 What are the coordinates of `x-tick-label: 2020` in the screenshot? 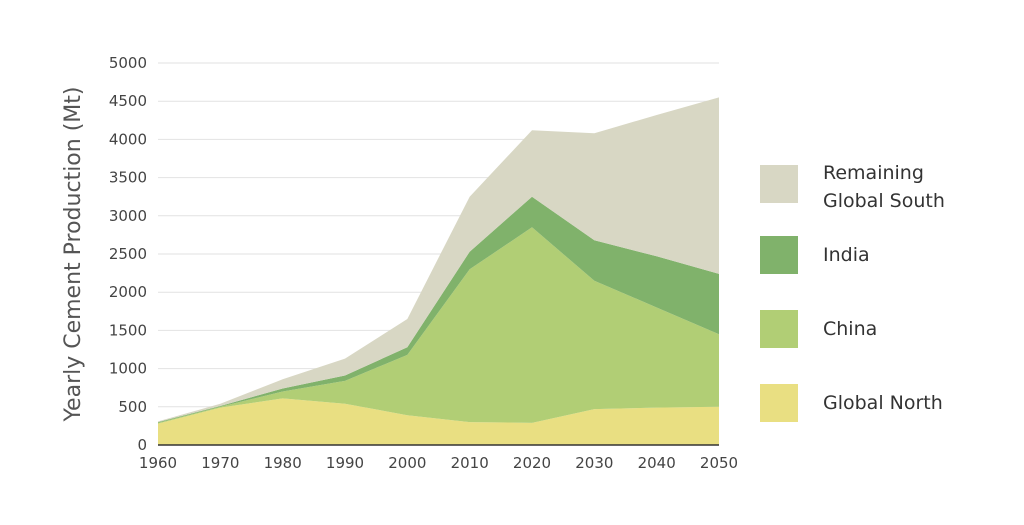 It's located at (532, 463).